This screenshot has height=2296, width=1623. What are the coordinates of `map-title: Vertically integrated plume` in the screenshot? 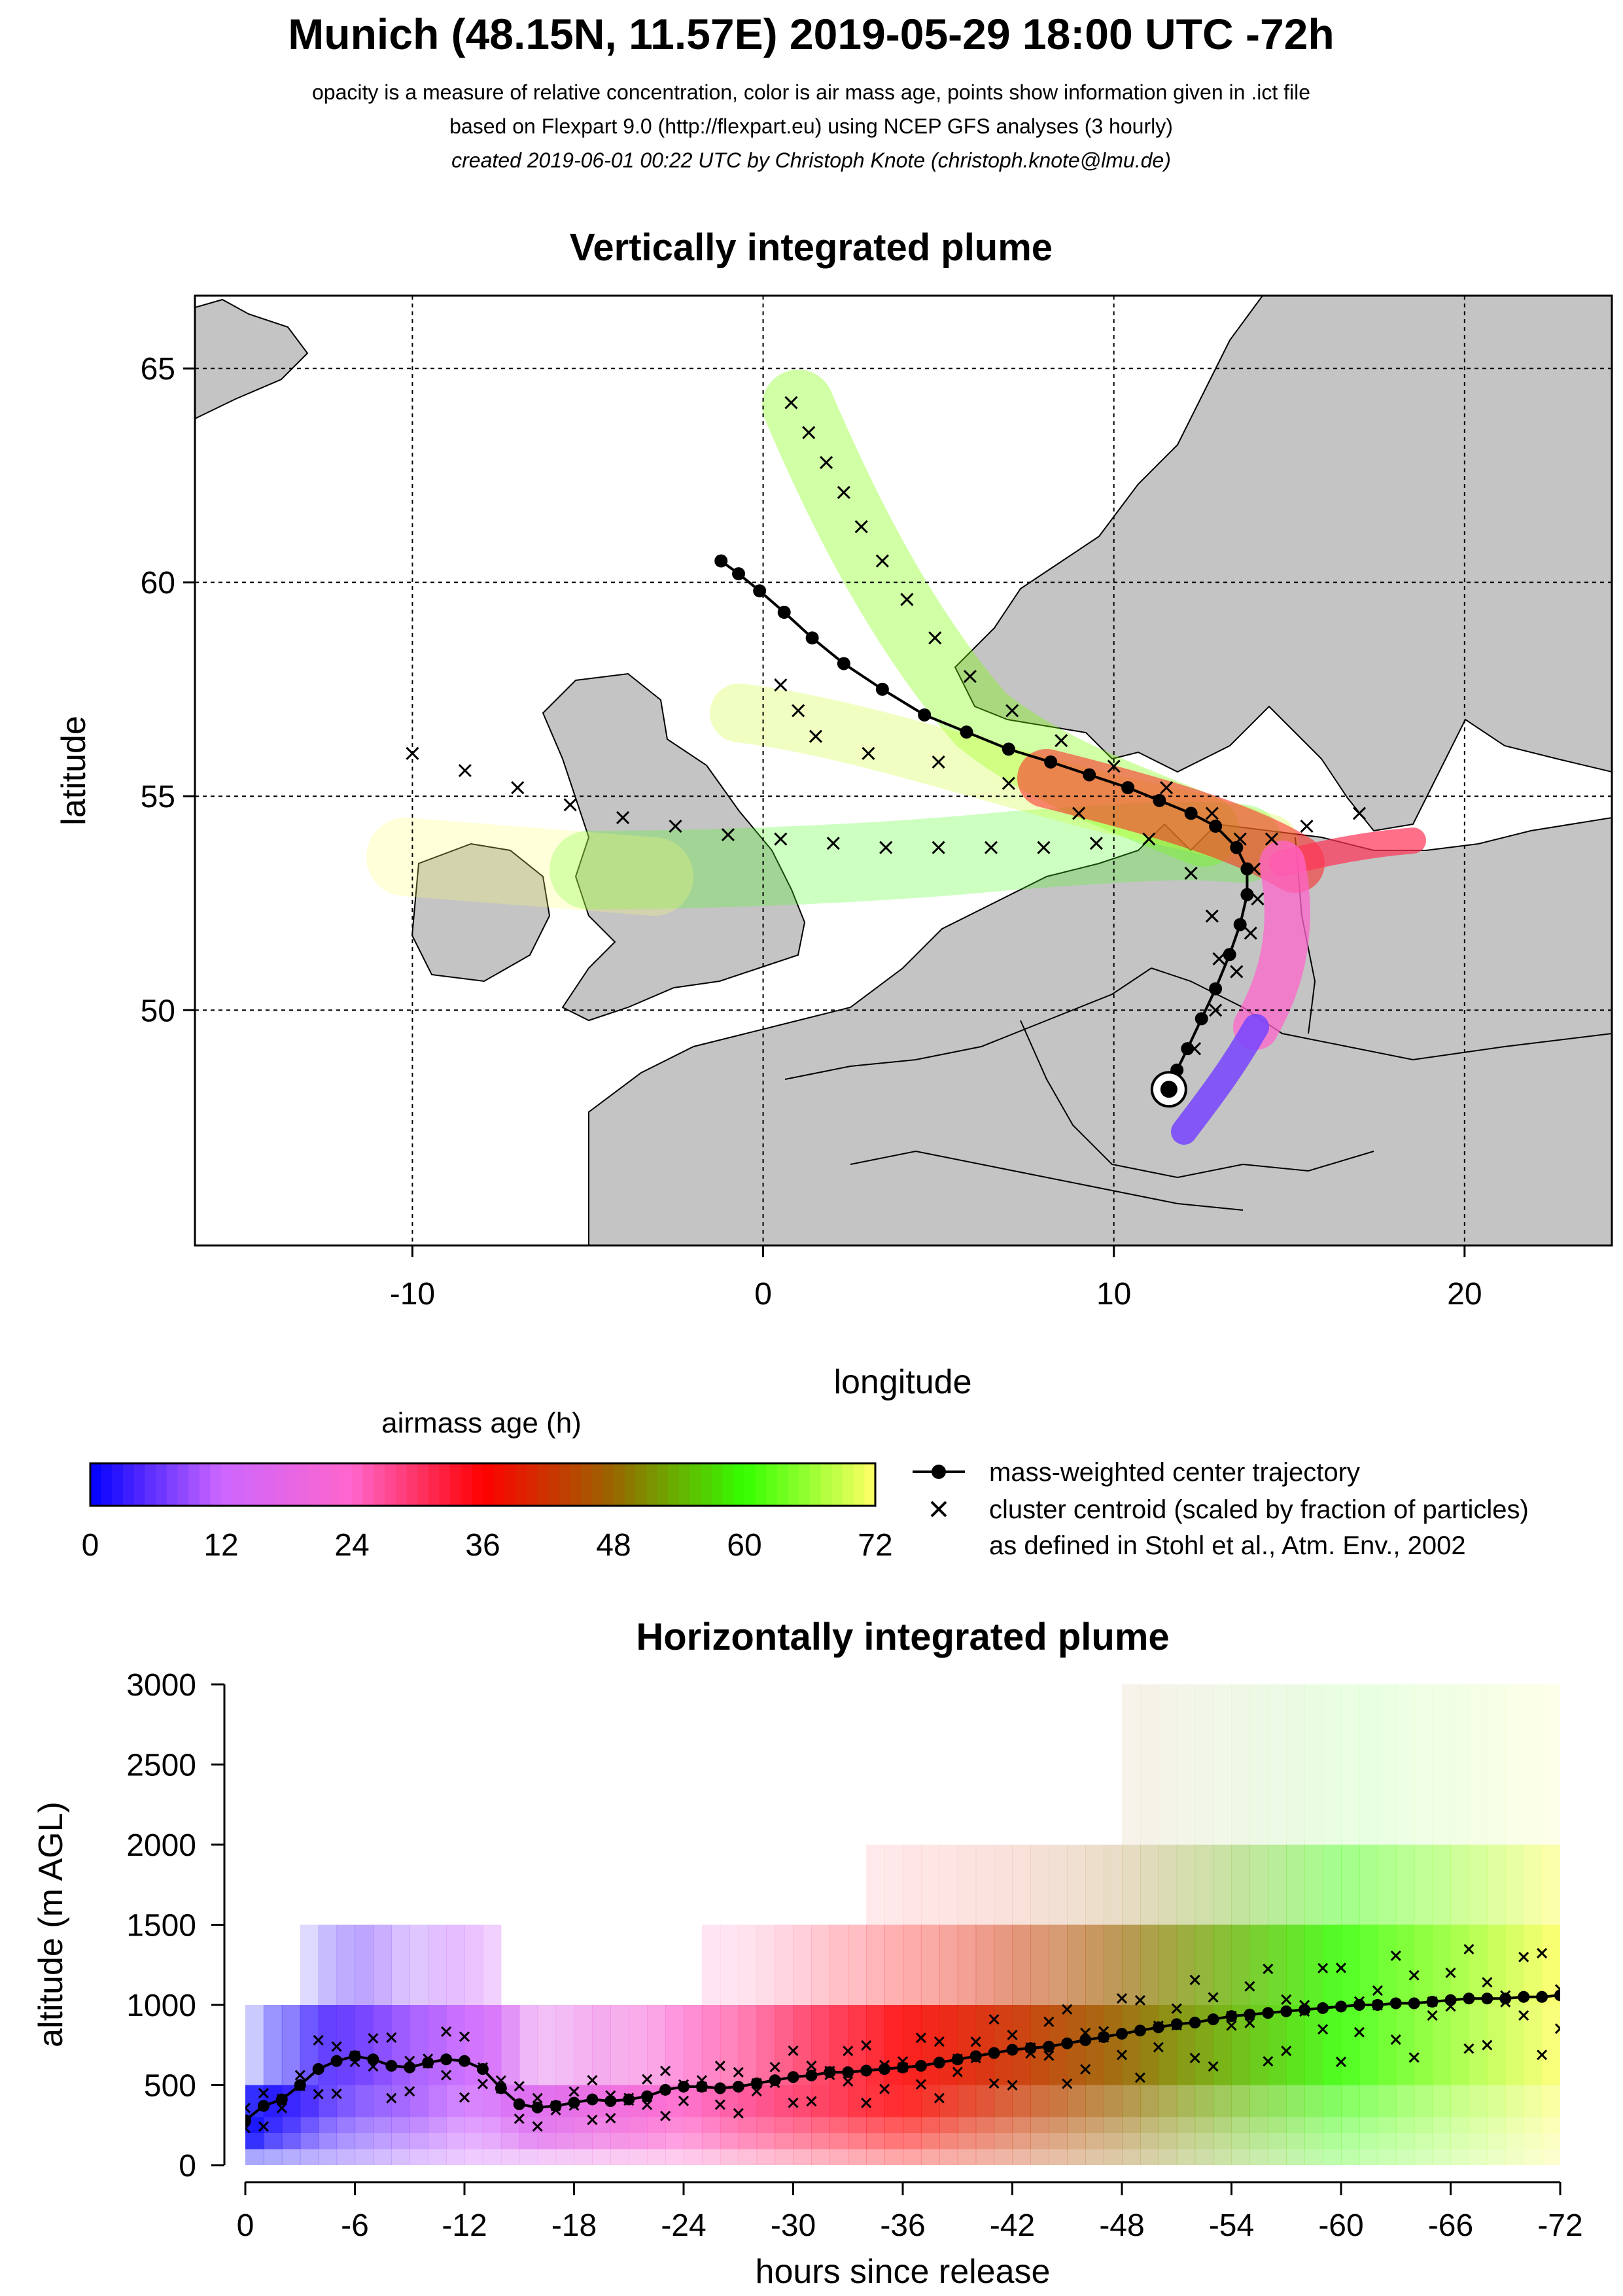 It's located at (812, 247).